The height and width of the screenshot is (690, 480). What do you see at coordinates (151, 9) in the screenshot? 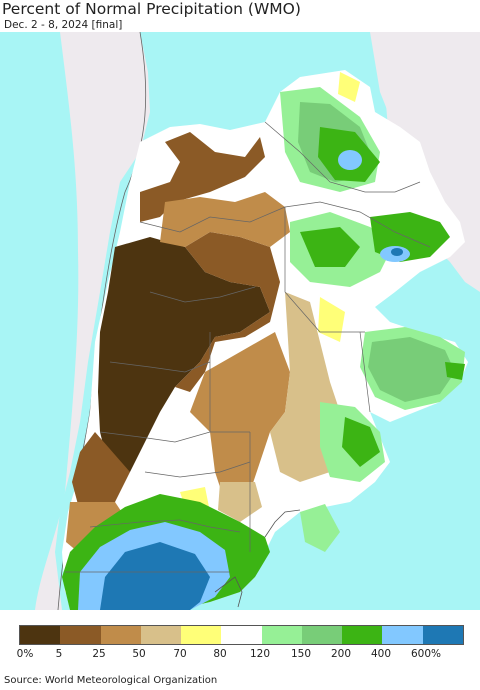
I see `map-title: Percent of Normal Precipitation (WMO)` at bounding box center [151, 9].